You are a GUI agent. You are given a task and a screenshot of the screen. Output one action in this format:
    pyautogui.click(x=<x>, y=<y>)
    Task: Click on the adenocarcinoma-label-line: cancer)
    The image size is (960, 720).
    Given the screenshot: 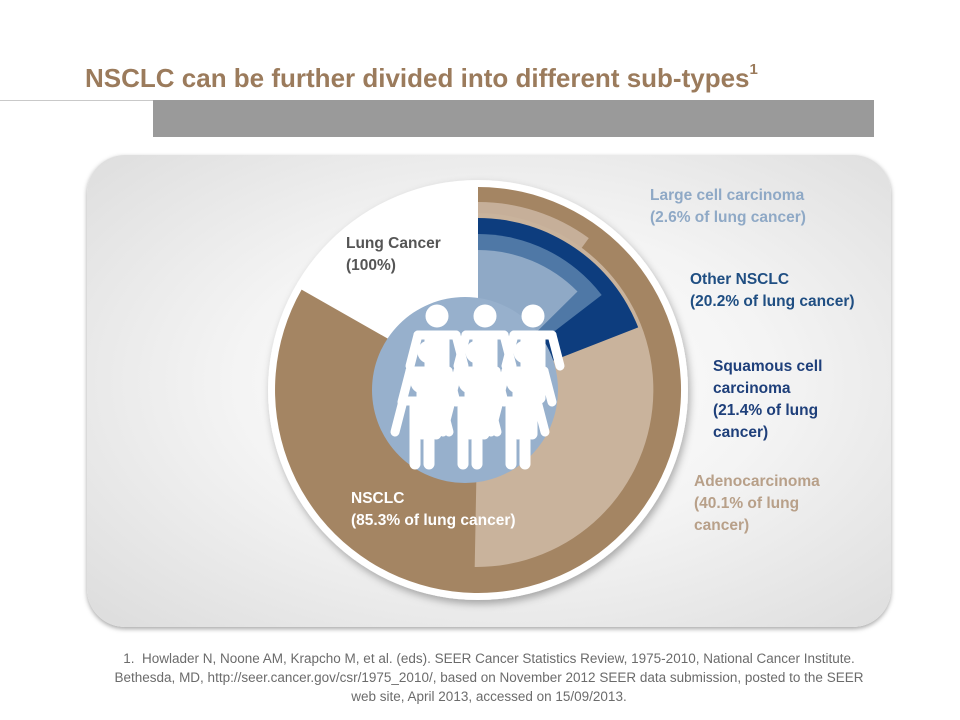 What is the action you would take?
    pyautogui.click(x=722, y=525)
    